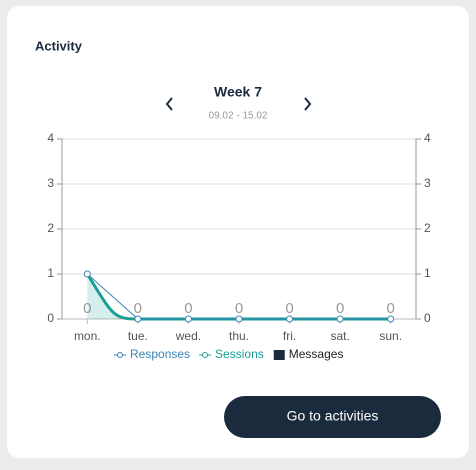 Image resolution: width=476 pixels, height=470 pixels. What do you see at coordinates (138, 336) in the screenshot?
I see `x-tick-label: tue.` at bounding box center [138, 336].